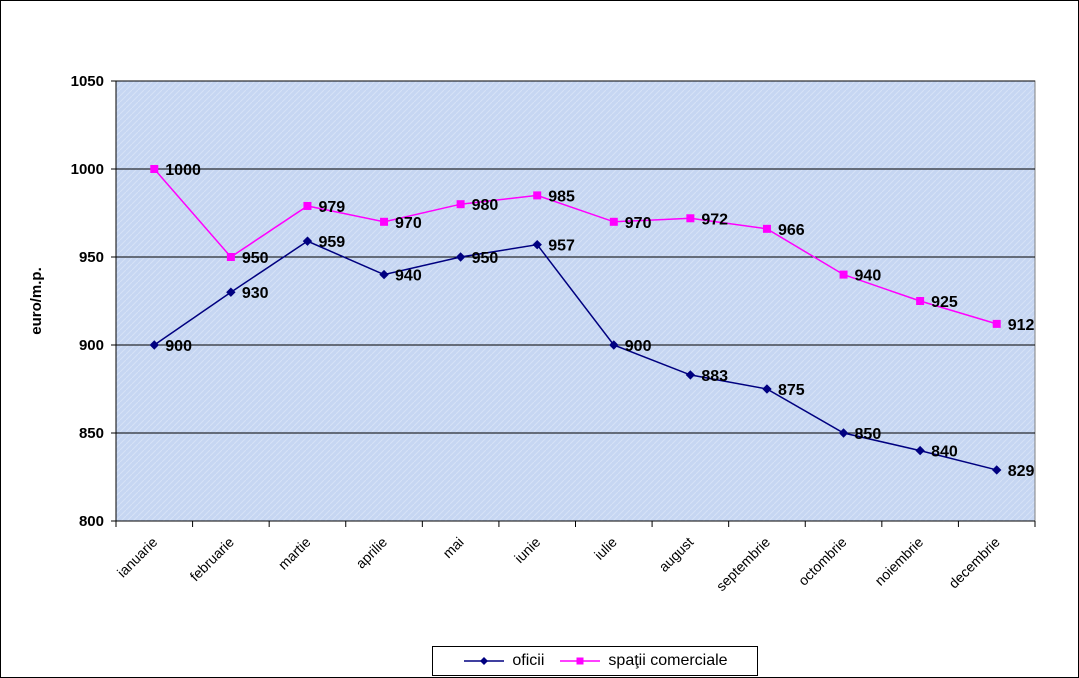 This screenshot has height=678, width=1079. I want to click on legend-label: spaţii comerciale, so click(668, 660).